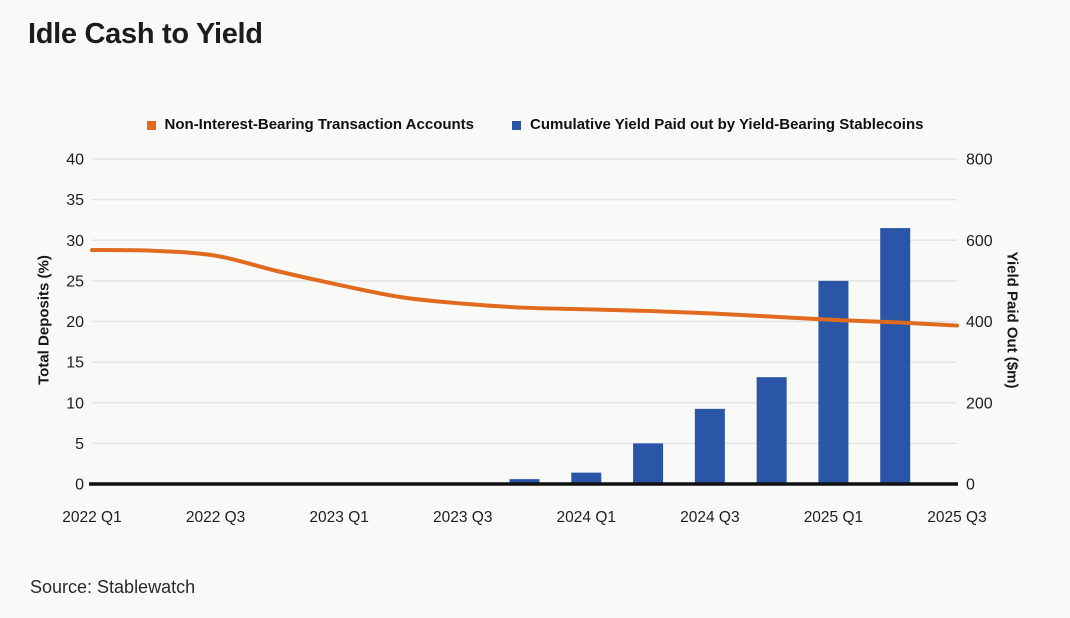 The height and width of the screenshot is (618, 1070). What do you see at coordinates (970, 485) in the screenshot?
I see `y-tick-label-right: 0` at bounding box center [970, 485].